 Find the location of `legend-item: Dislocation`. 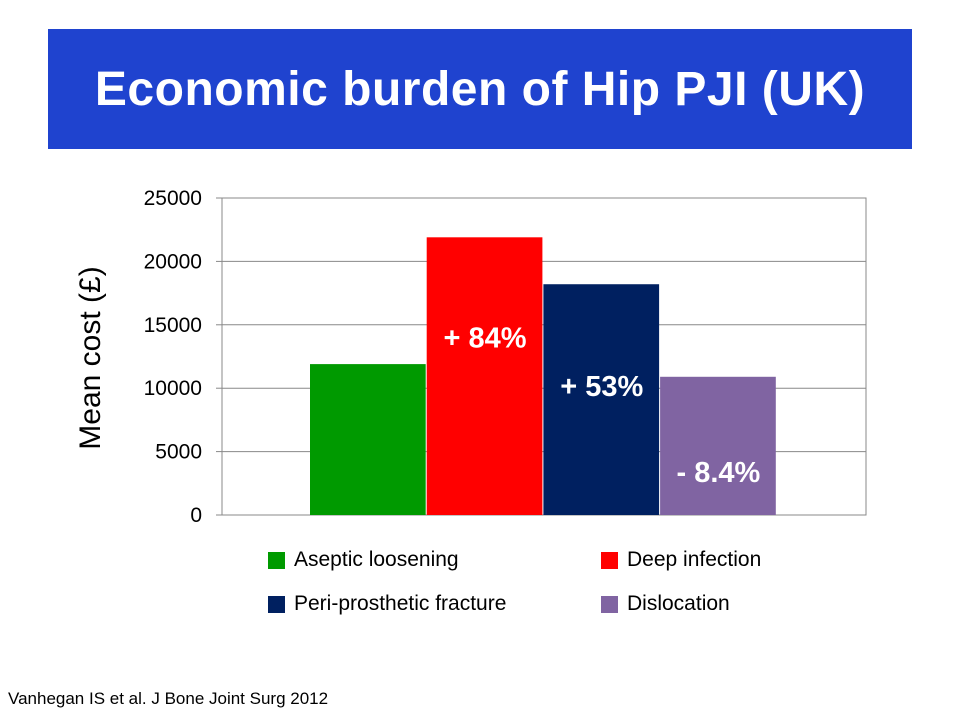

legend-item: Dislocation is located at coordinates (665, 604).